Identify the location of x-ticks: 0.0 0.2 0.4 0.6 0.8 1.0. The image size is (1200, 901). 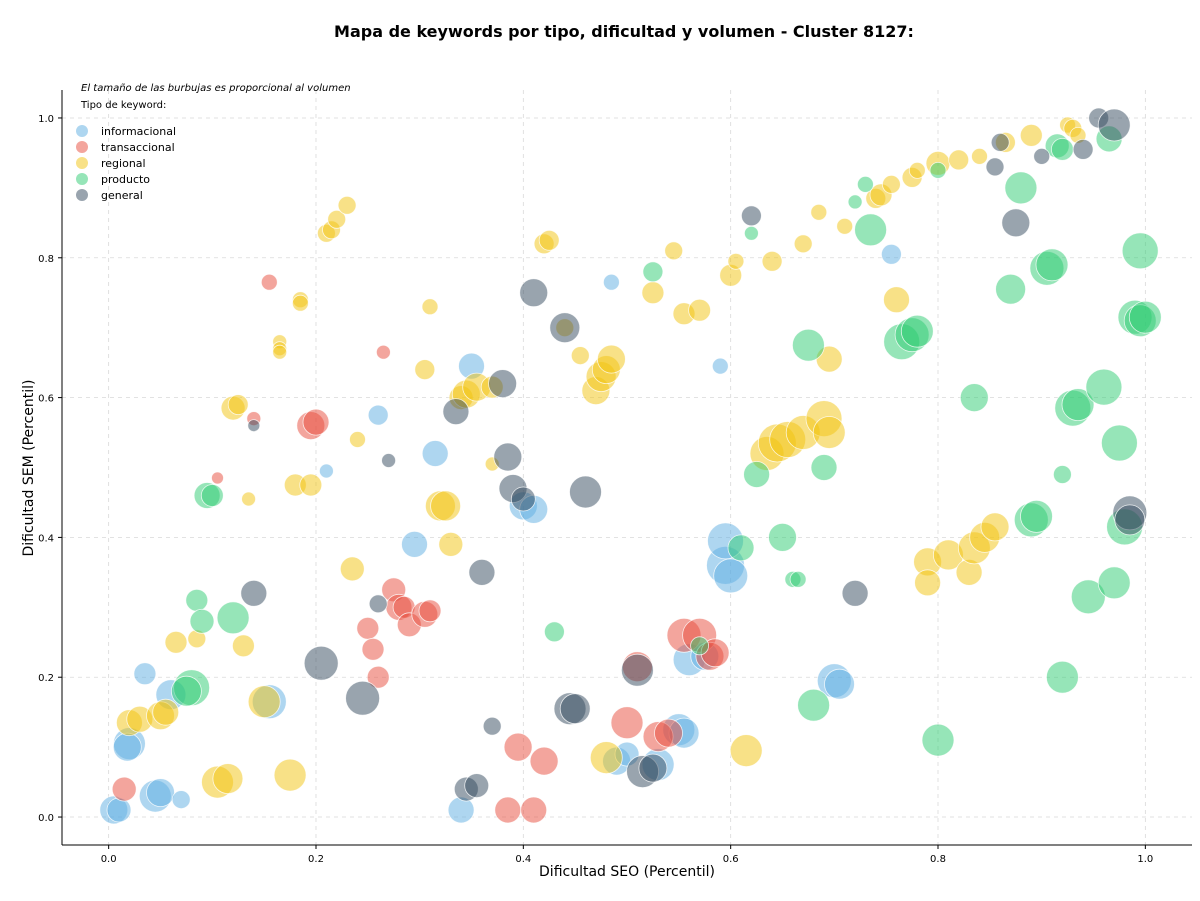
(627, 855).